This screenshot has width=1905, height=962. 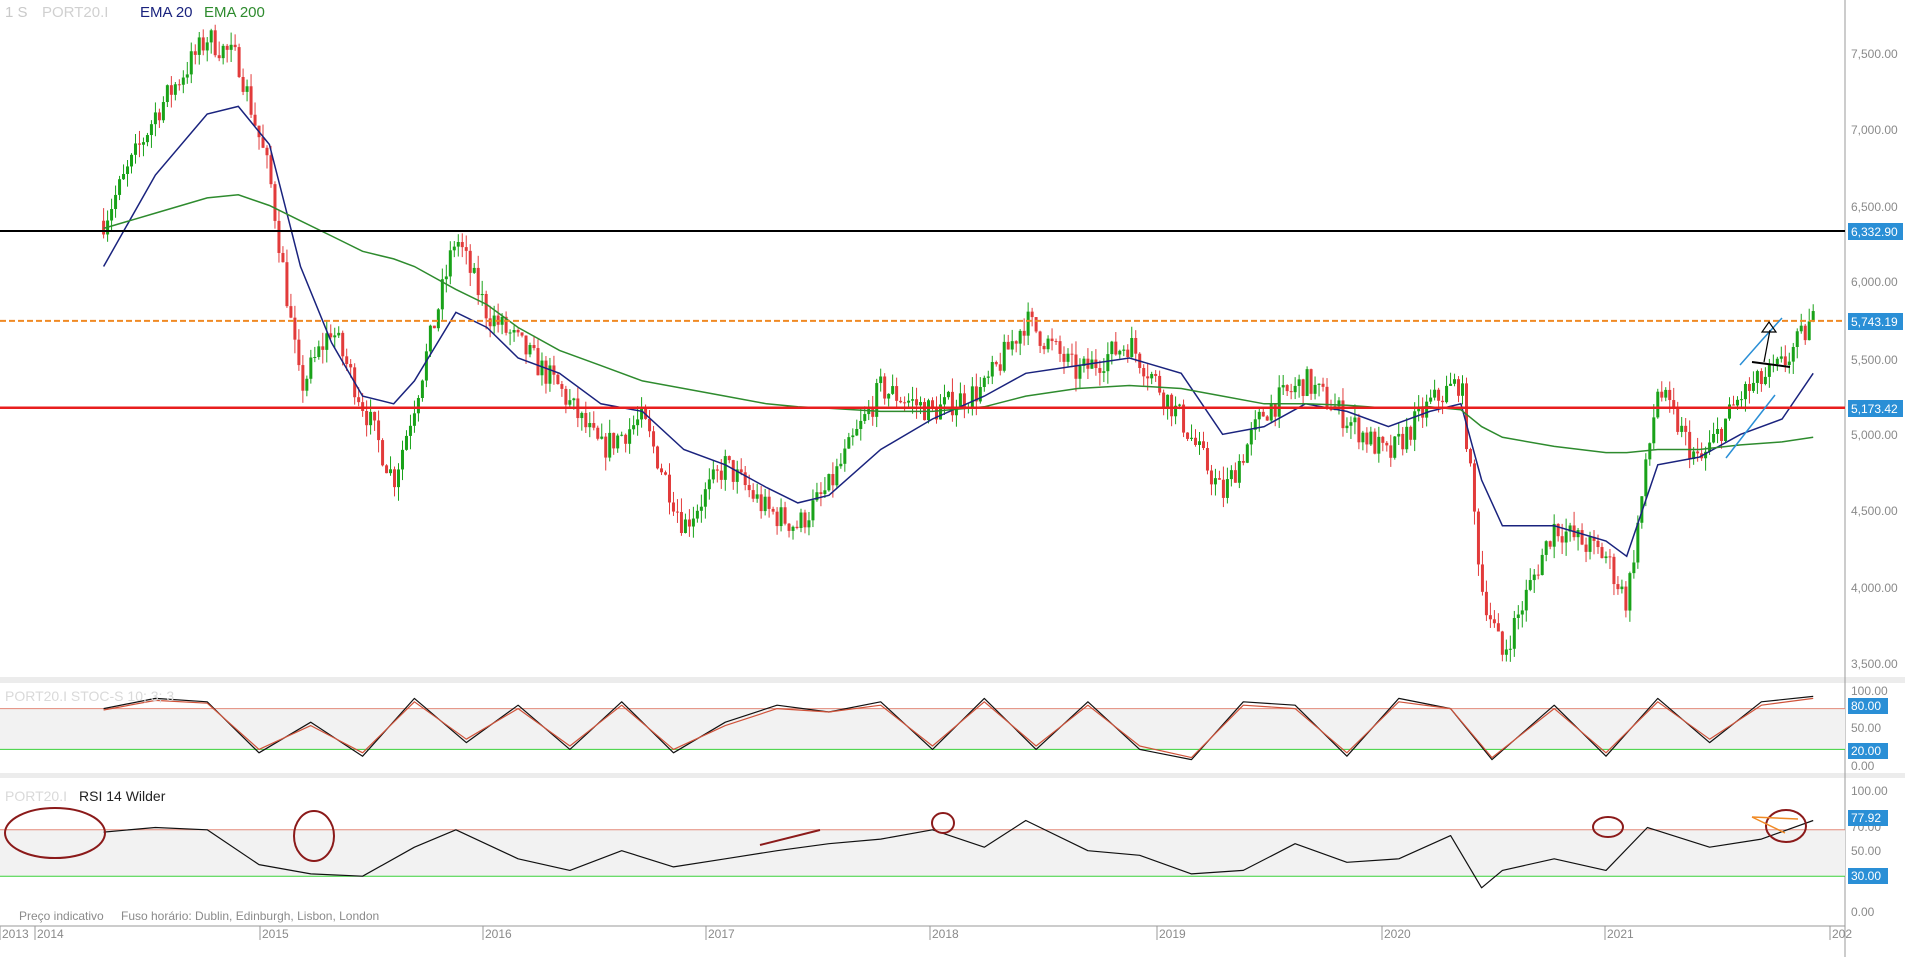 I want to click on rsi-line, so click(x=958, y=854).